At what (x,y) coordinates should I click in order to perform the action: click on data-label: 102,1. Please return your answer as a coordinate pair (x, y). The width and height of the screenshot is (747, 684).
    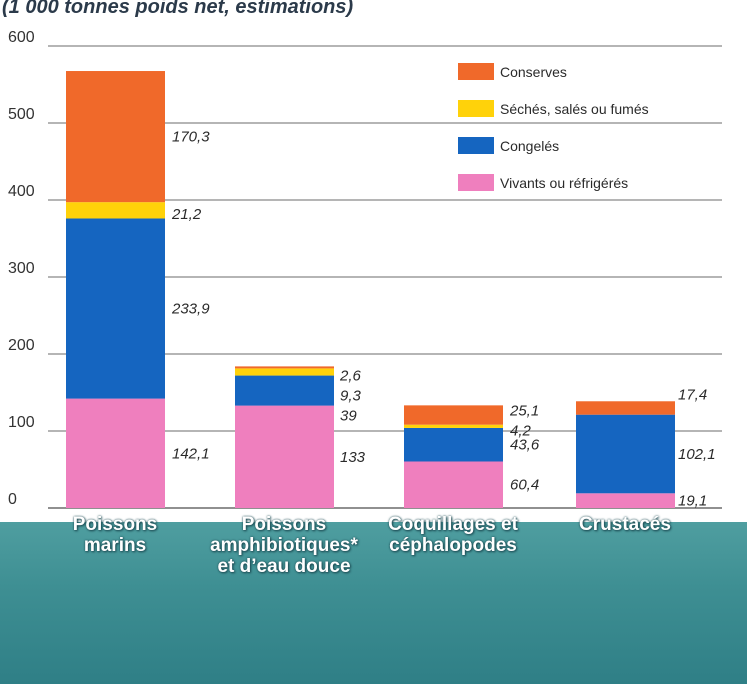
    Looking at the image, I should click on (697, 454).